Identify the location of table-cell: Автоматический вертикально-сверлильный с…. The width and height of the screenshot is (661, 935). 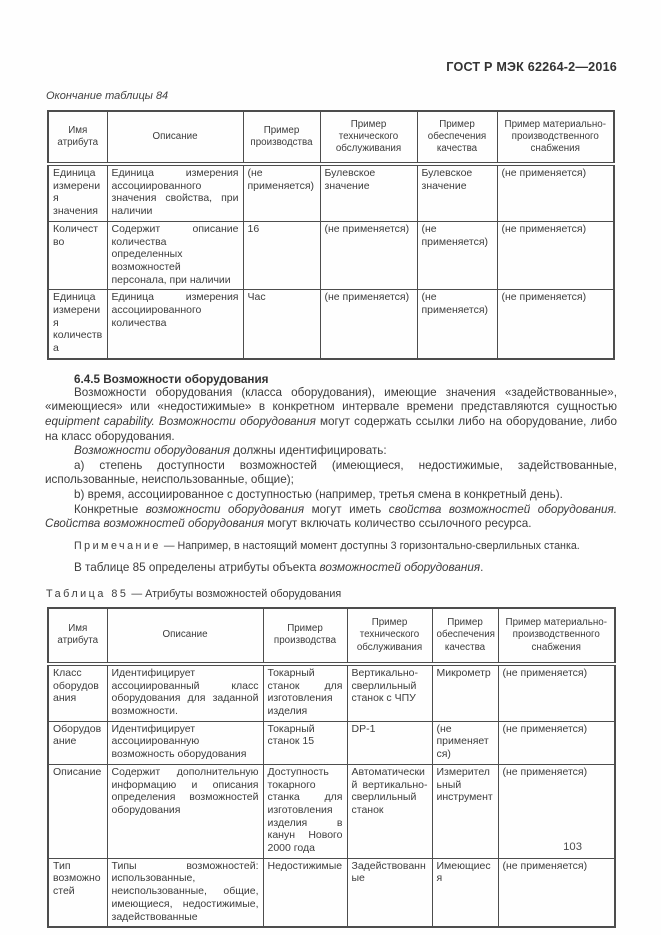
(389, 811).